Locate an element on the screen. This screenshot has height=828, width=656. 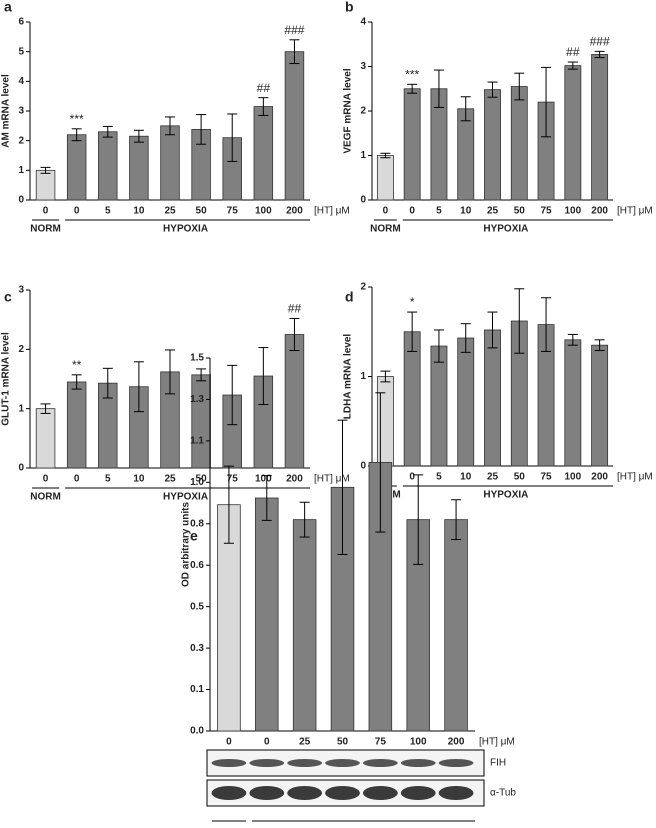
y-tick-label: 5 is located at coordinates (21, 51).